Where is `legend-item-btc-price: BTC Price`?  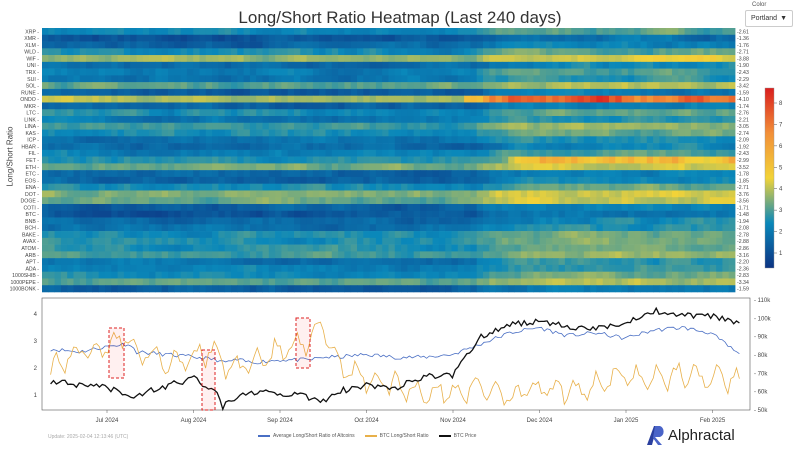
legend-item-btc-price: BTC Price is located at coordinates (457, 436).